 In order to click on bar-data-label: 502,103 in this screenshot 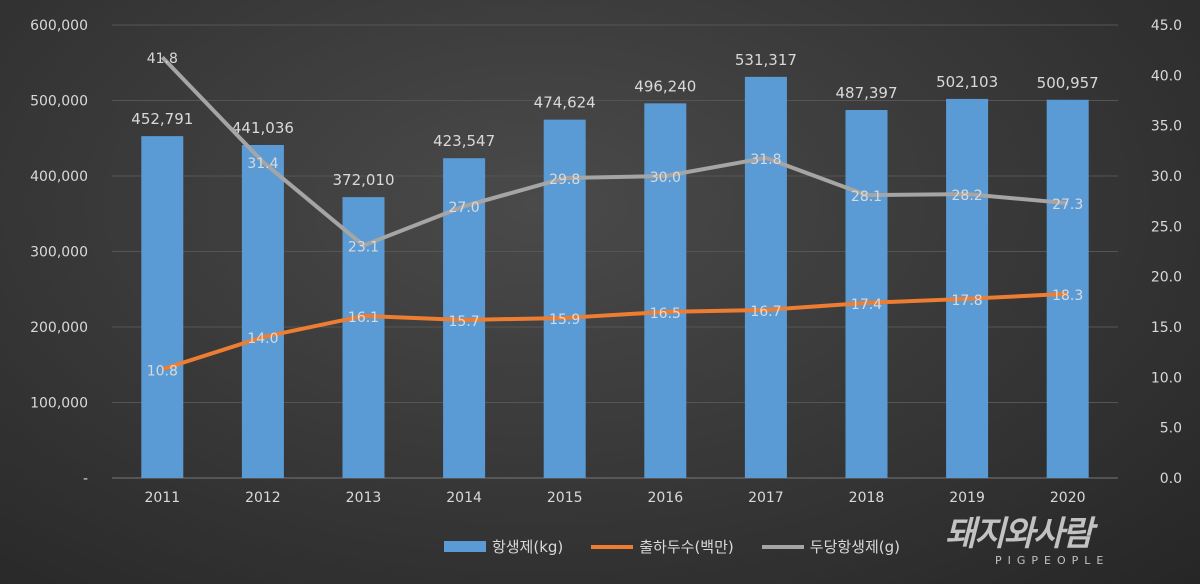, I will do `click(967, 82)`.